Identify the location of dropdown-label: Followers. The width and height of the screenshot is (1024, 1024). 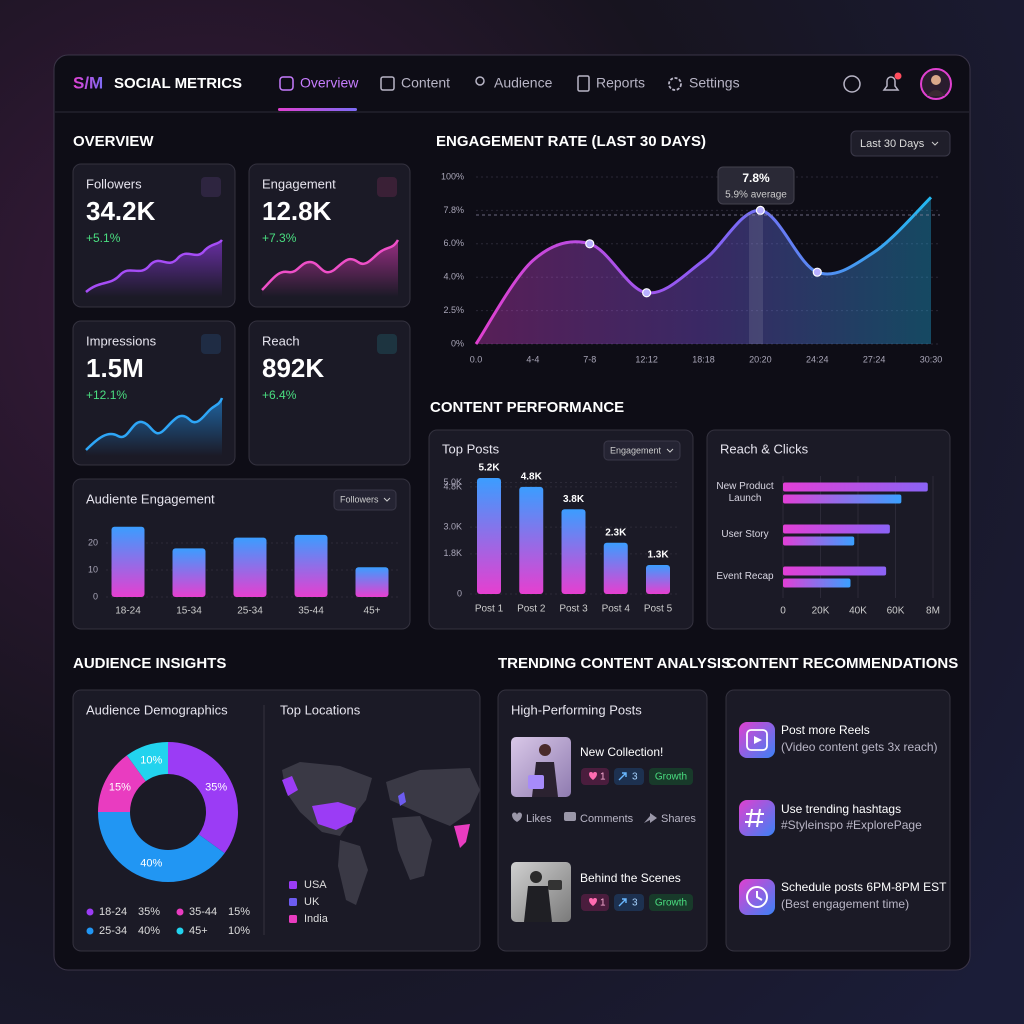
(359, 499).